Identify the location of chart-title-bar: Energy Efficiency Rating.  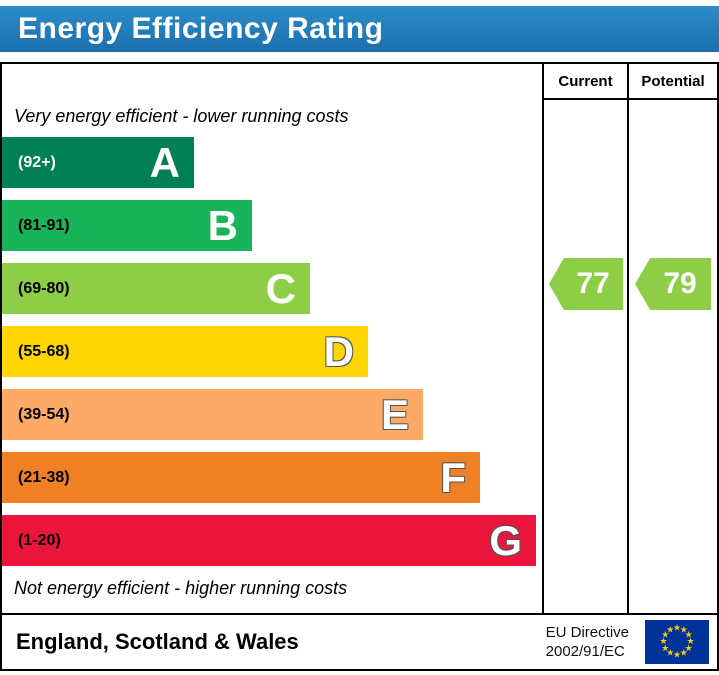
(359, 29).